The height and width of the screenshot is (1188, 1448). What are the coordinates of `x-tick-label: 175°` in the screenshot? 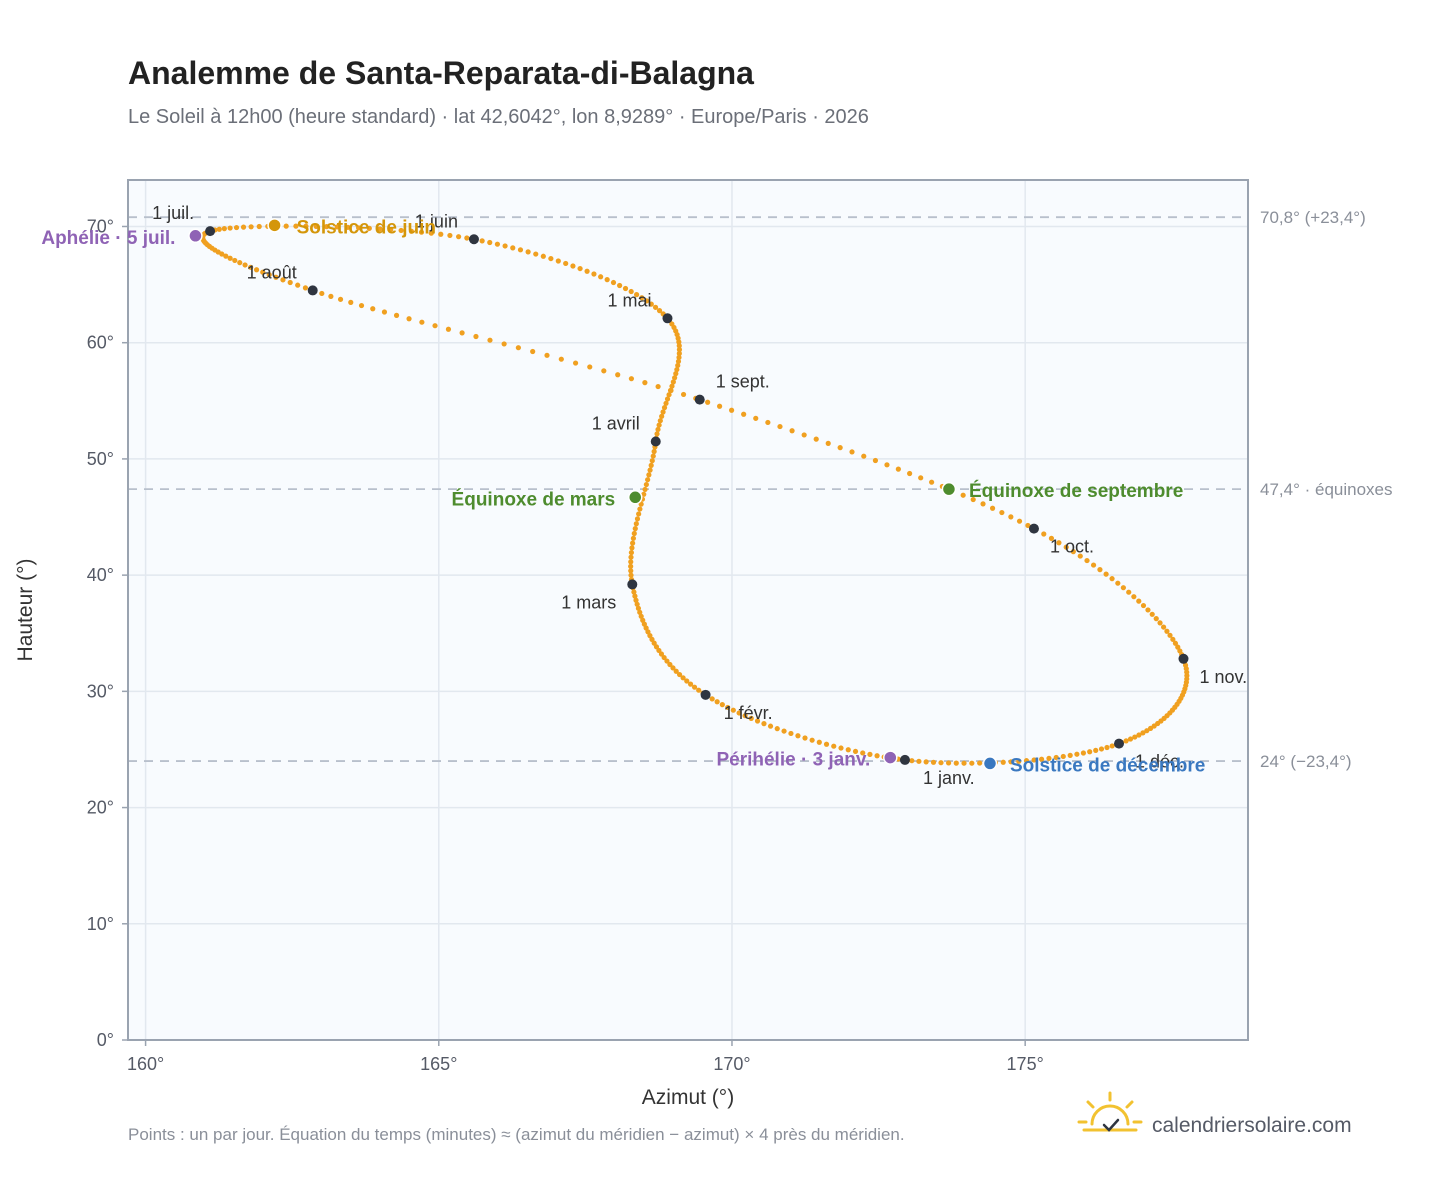 It's located at (1025, 1064).